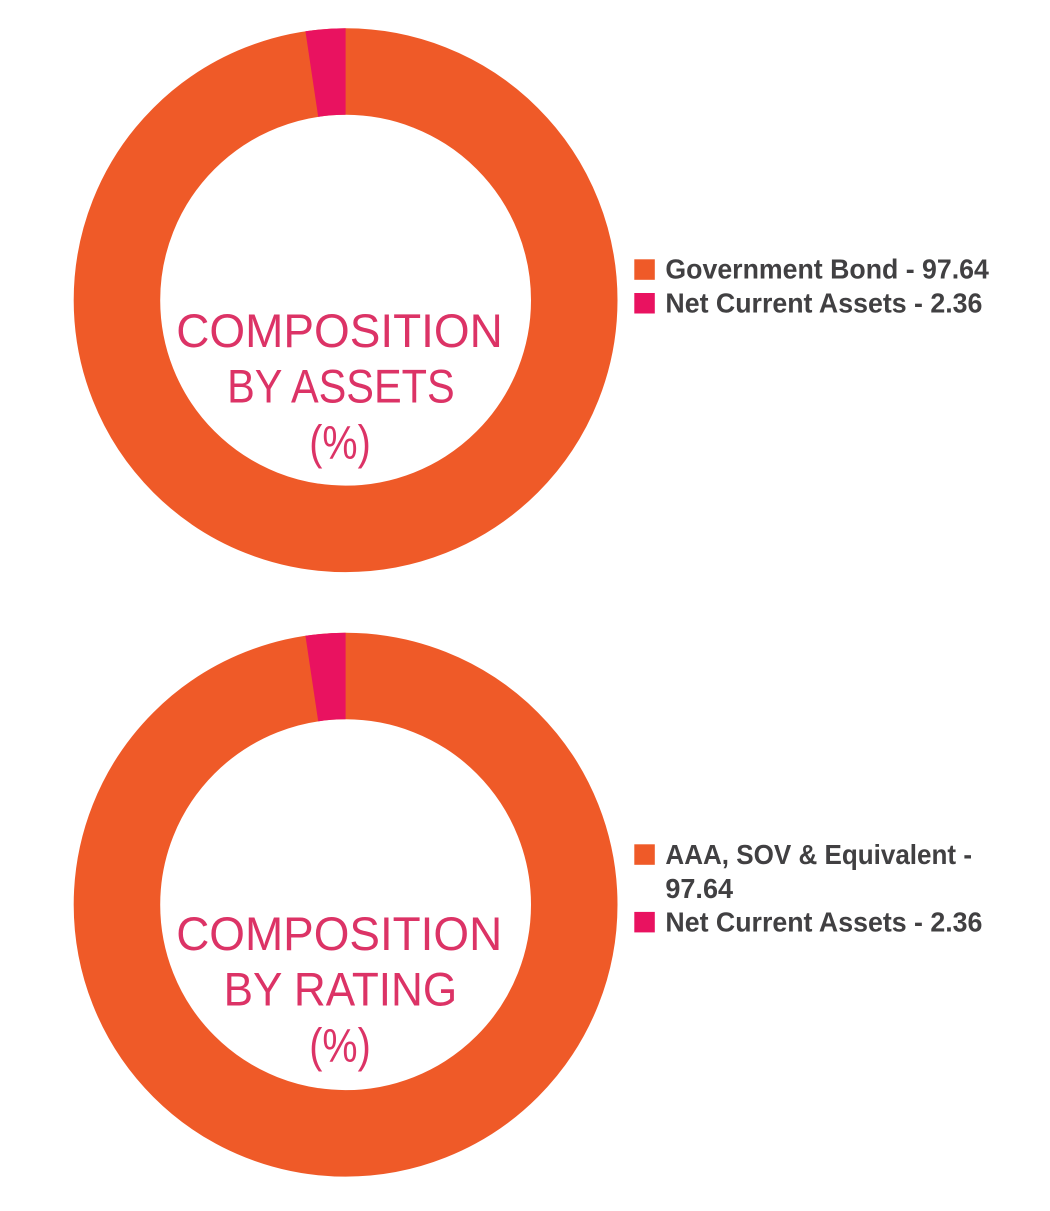  I want to click on svg-text: 97.64, so click(699, 888).